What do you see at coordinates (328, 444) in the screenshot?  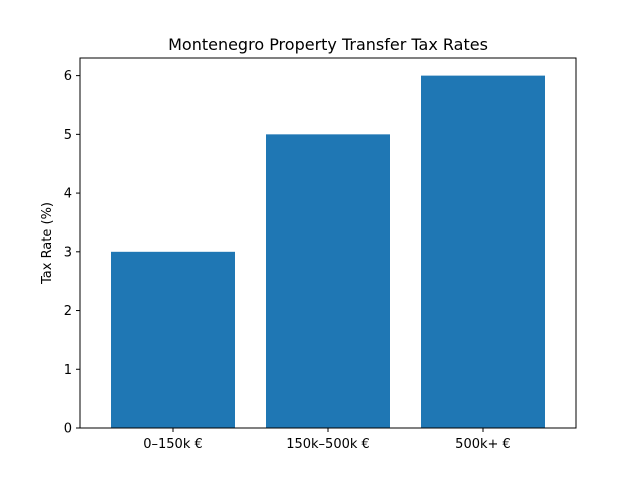 I see `x-tick-label-1: 150k–500k €` at bounding box center [328, 444].